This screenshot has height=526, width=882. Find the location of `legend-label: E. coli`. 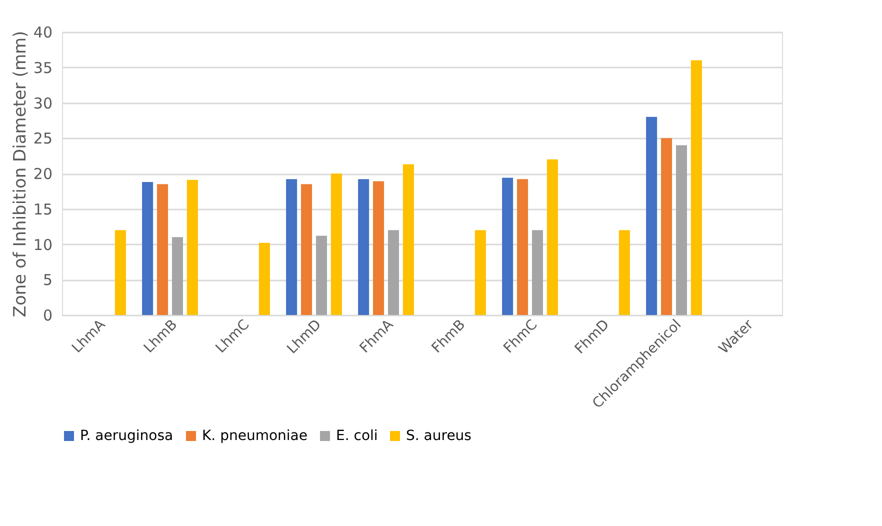

legend-label: E. coli is located at coordinates (357, 436).